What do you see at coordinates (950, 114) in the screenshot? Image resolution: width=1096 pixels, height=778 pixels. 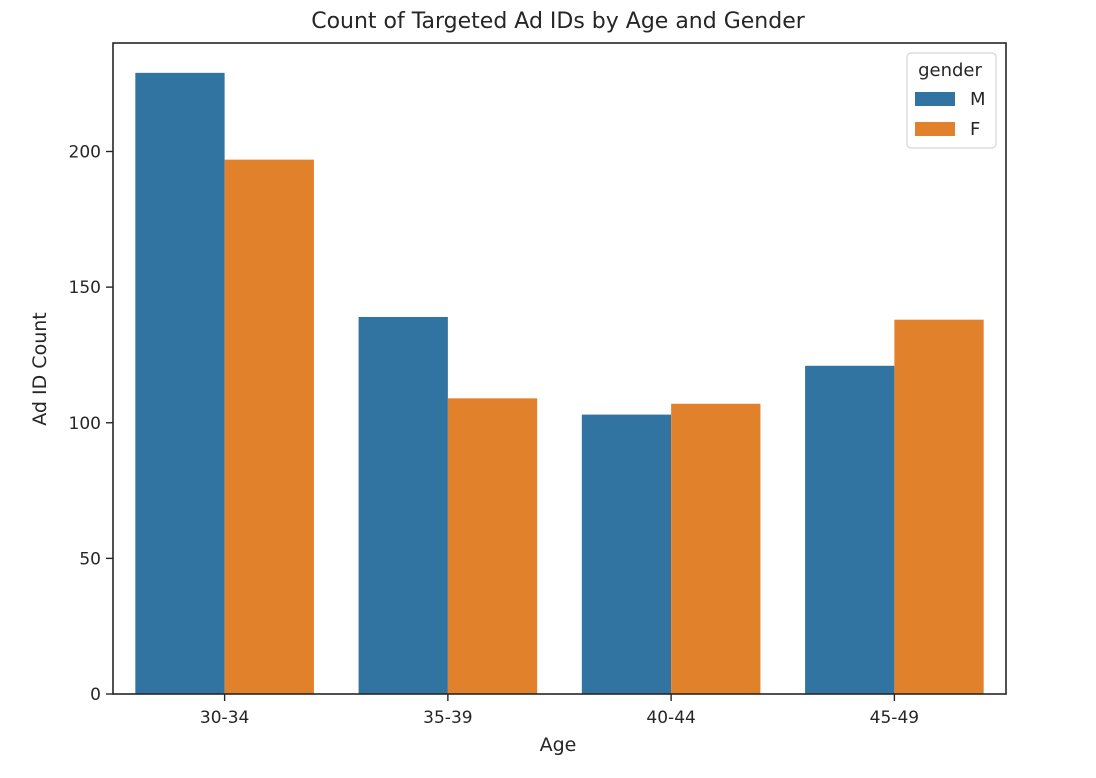 I see `legend-items: MF` at bounding box center [950, 114].